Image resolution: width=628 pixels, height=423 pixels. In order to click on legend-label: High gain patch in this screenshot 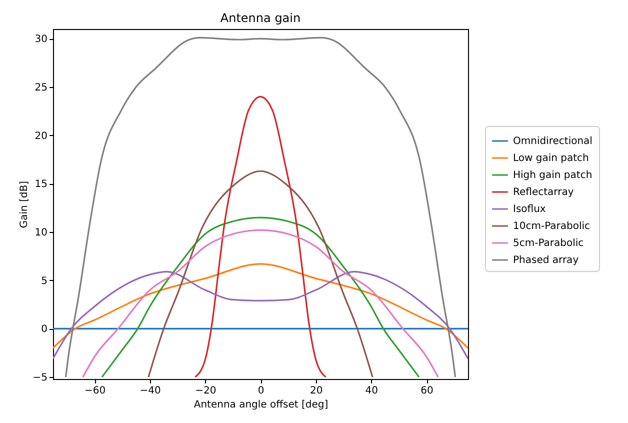, I will do `click(552, 175)`.